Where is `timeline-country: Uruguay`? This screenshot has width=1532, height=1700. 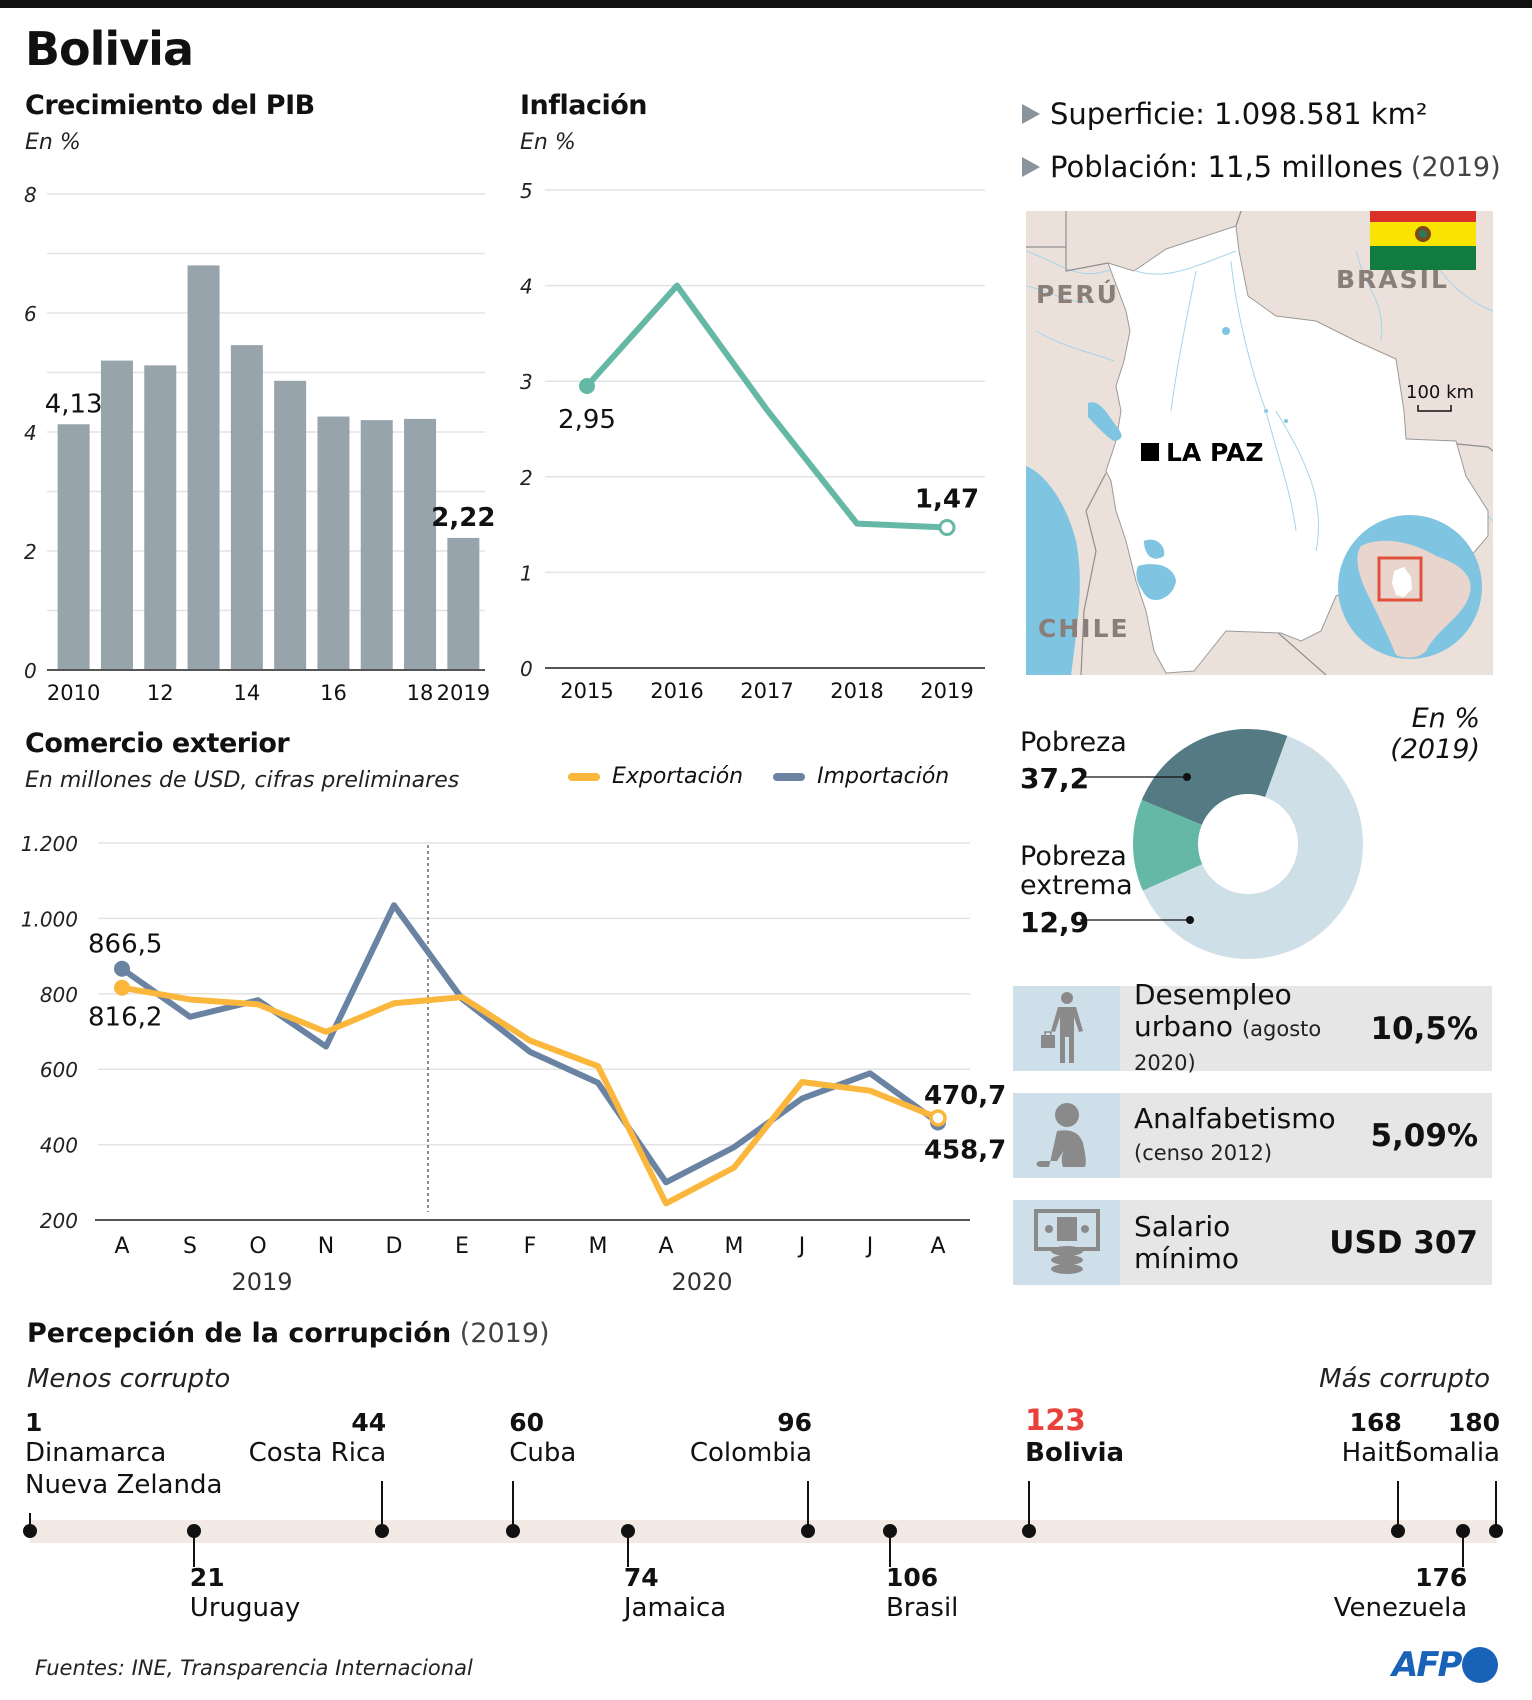
timeline-country: Uruguay is located at coordinates (245, 1608).